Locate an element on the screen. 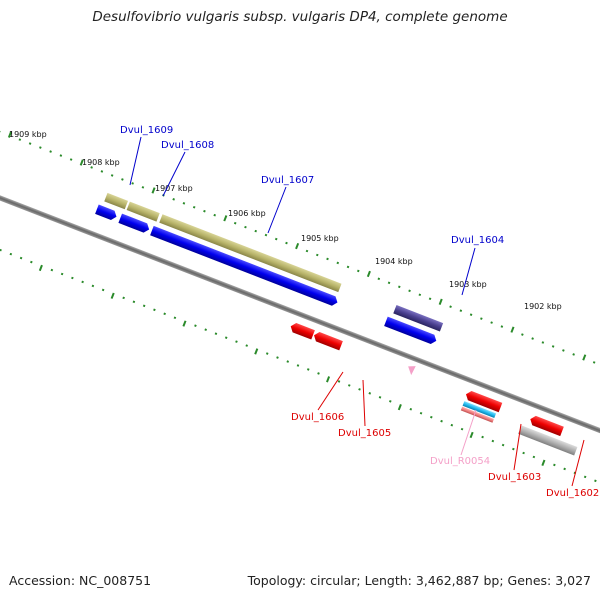 The image size is (600, 600). scale-label: 1903 kbp is located at coordinates (468, 284).